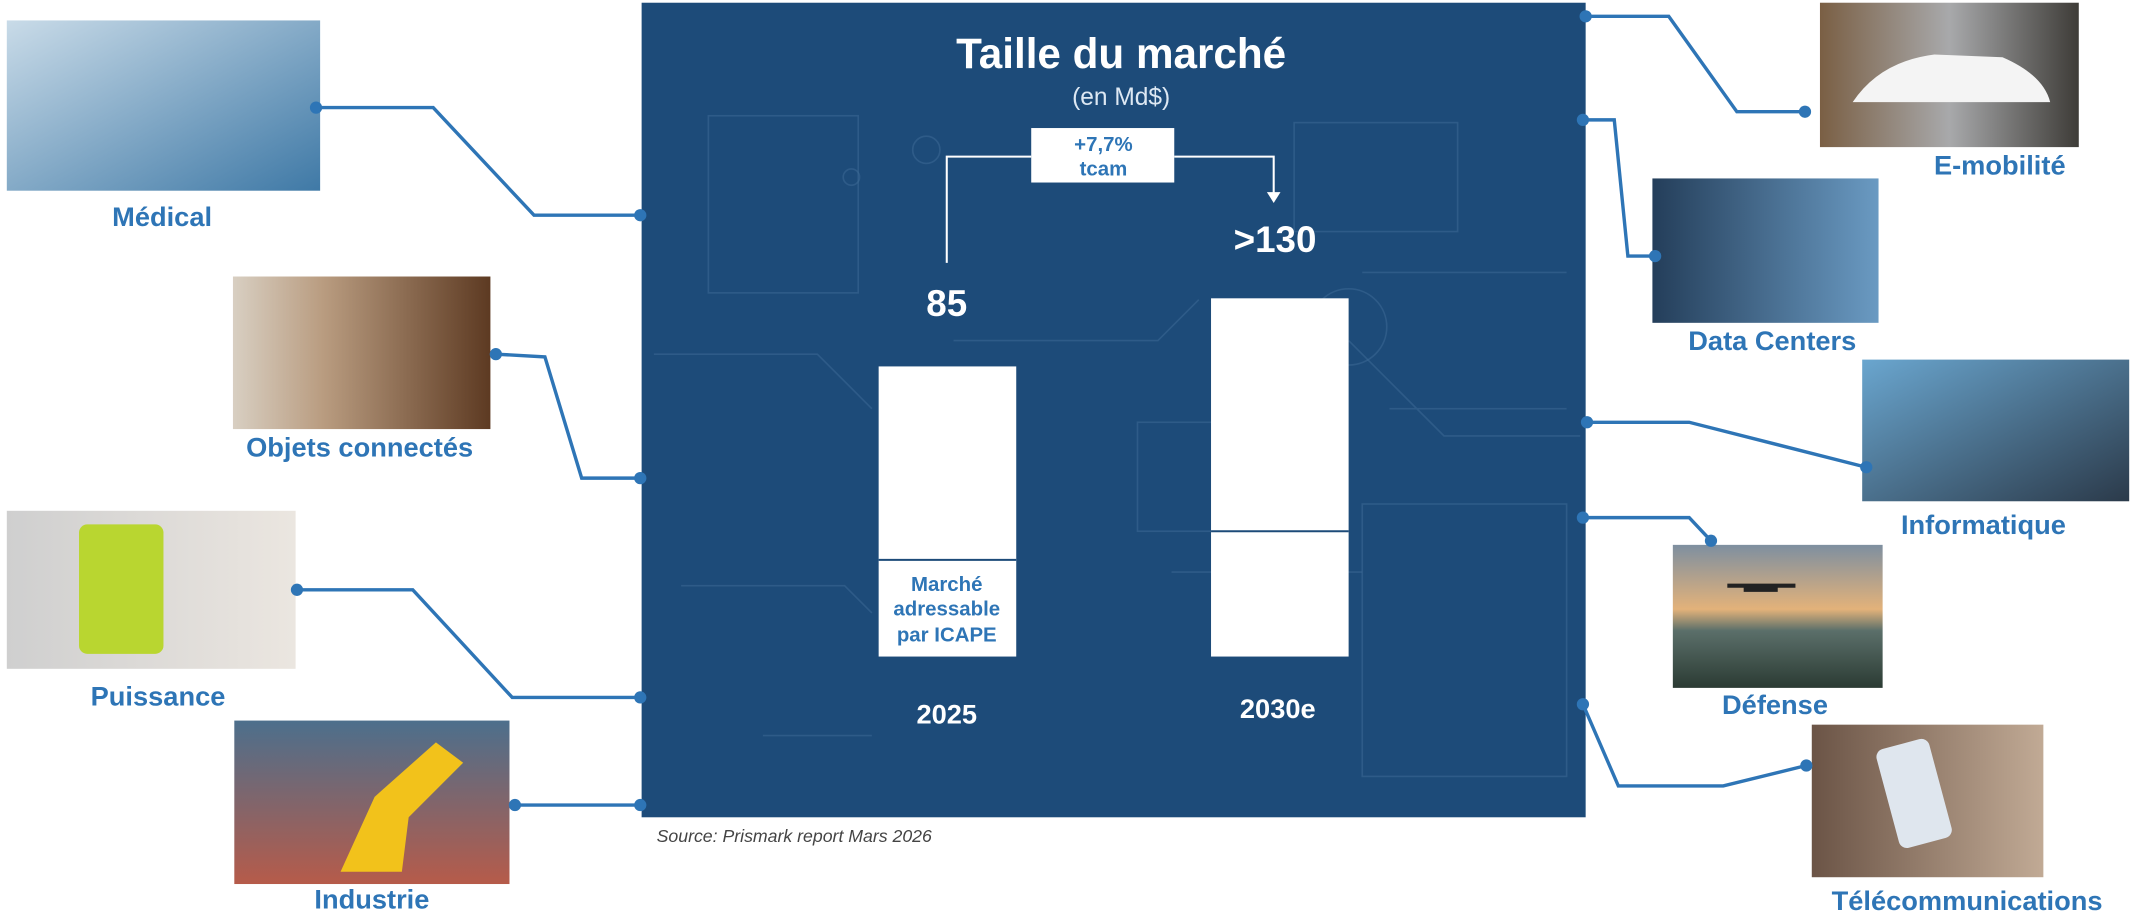 The height and width of the screenshot is (914, 2136). I want to click on sector: Data Centers, so click(1727, 234).